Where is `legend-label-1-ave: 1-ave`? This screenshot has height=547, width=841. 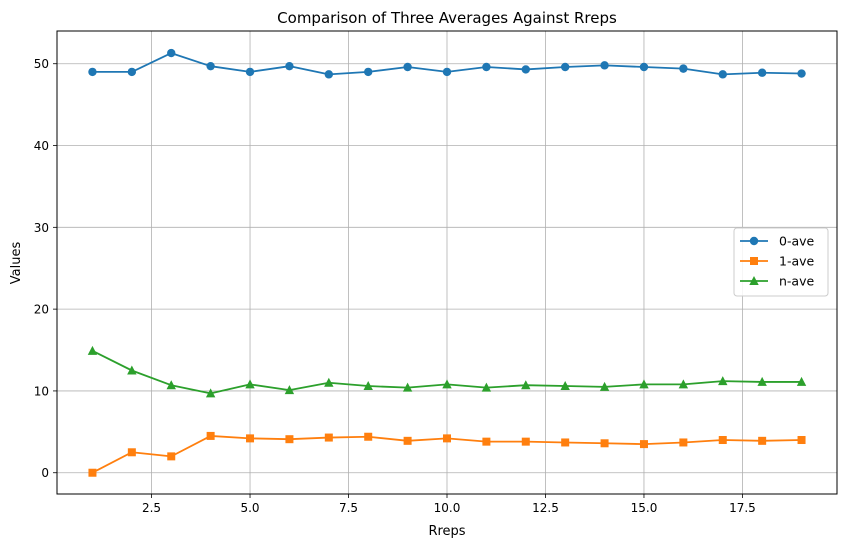 legend-label-1-ave: 1-ave is located at coordinates (797, 261).